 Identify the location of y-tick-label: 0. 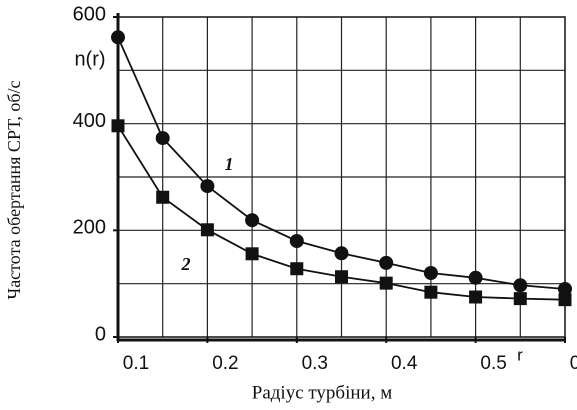
(100, 334).